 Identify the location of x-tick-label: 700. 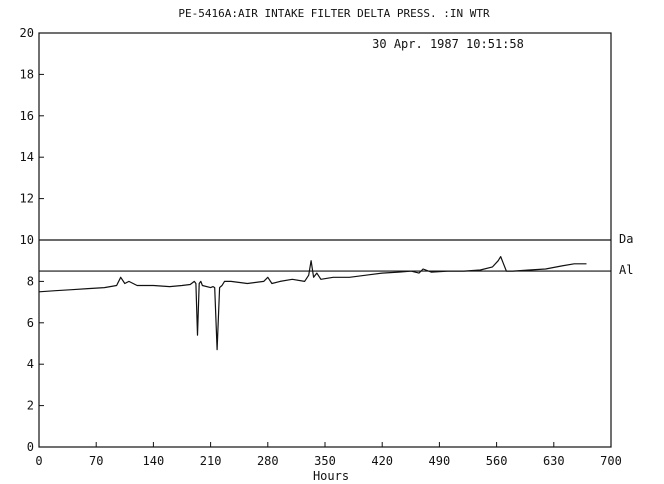
(611, 461).